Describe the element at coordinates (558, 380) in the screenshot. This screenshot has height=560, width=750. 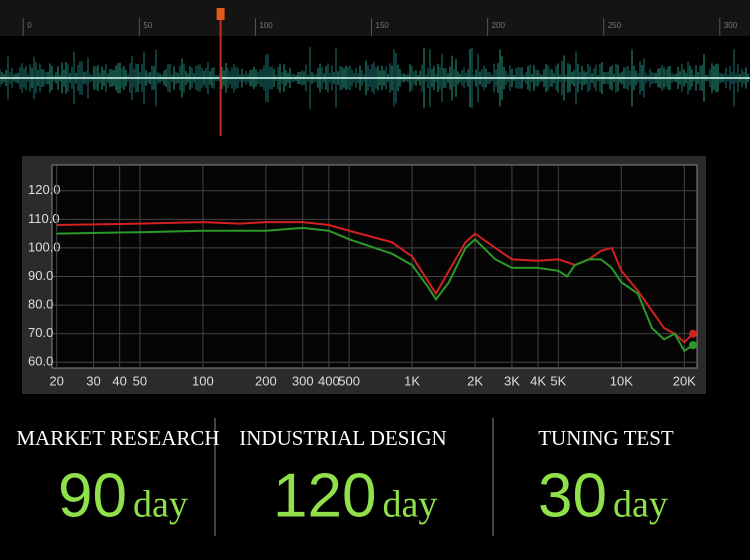
I see `x-tick-label: 5K` at that location.